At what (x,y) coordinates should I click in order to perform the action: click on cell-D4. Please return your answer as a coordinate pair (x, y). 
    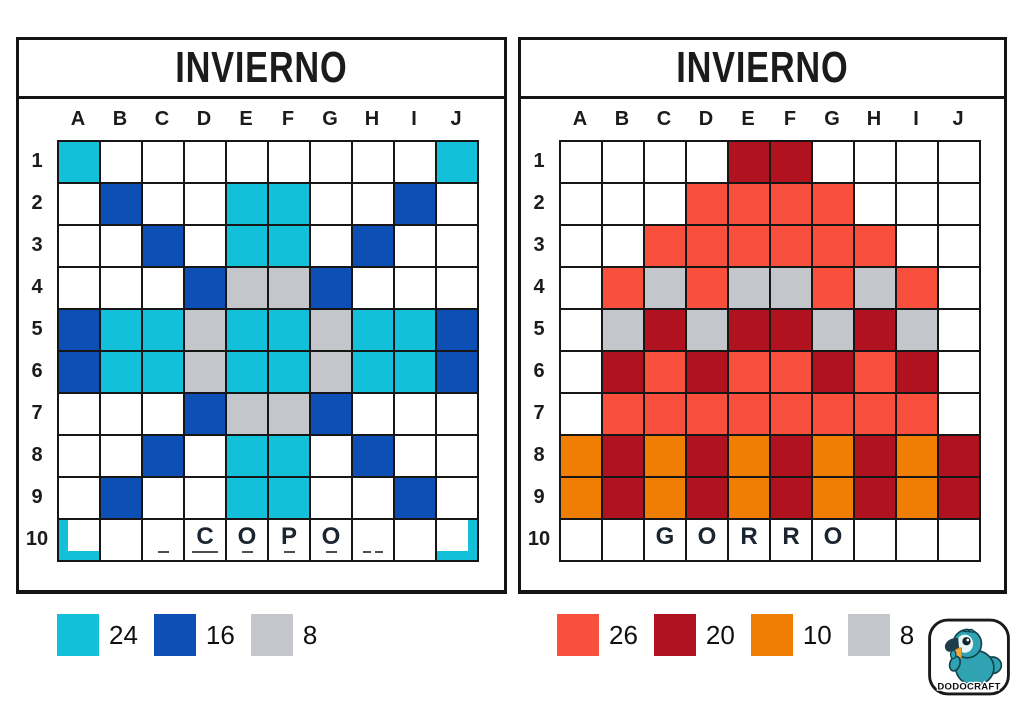
    Looking at the image, I should click on (205, 288).